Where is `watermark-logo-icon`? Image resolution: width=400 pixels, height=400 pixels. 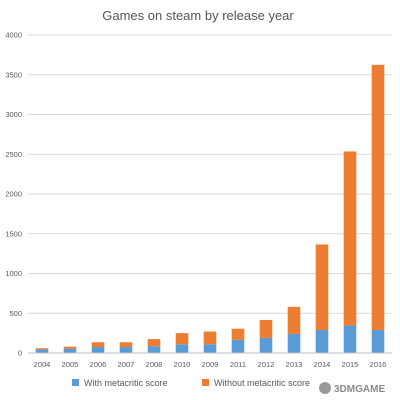 watermark-logo-icon is located at coordinates (325, 388).